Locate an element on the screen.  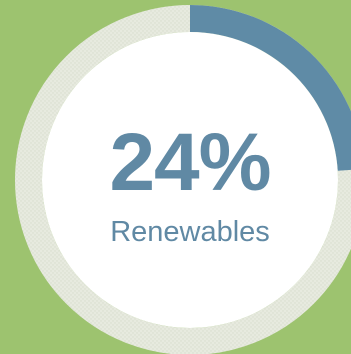
percentage-value: 24% is located at coordinates (190, 162).